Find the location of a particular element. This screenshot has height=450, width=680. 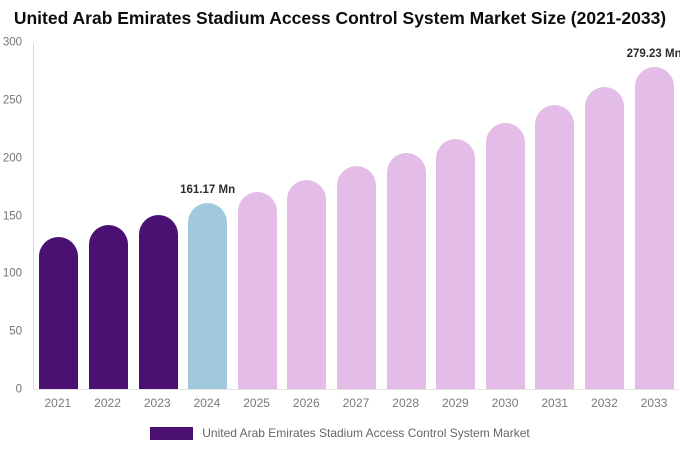

x-axis-label: 2023 is located at coordinates (157, 403).